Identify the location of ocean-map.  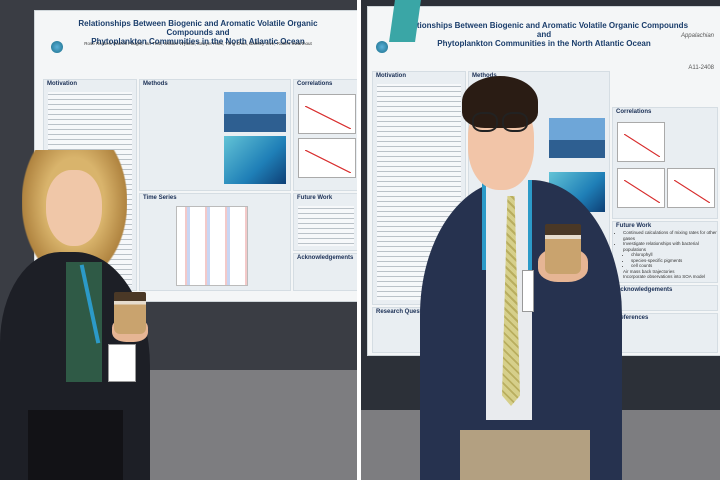
(255, 160).